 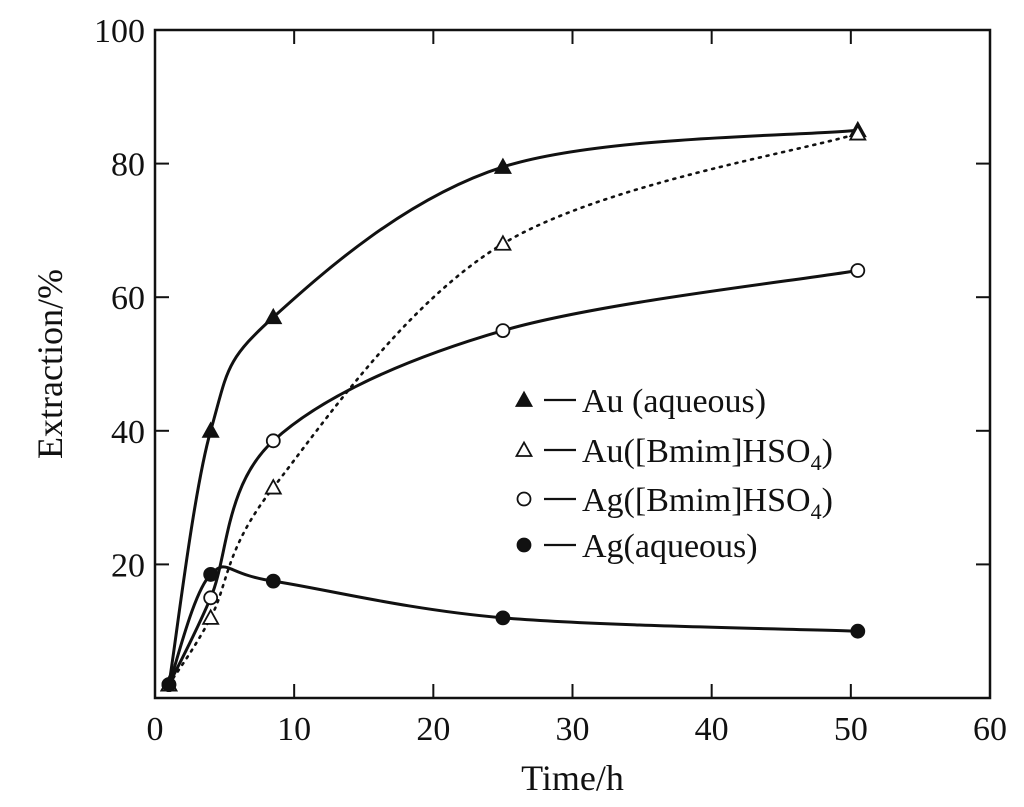 What do you see at coordinates (707, 503) in the screenshot?
I see `legend-label: Ag([Bmim]HSO4)` at bounding box center [707, 503].